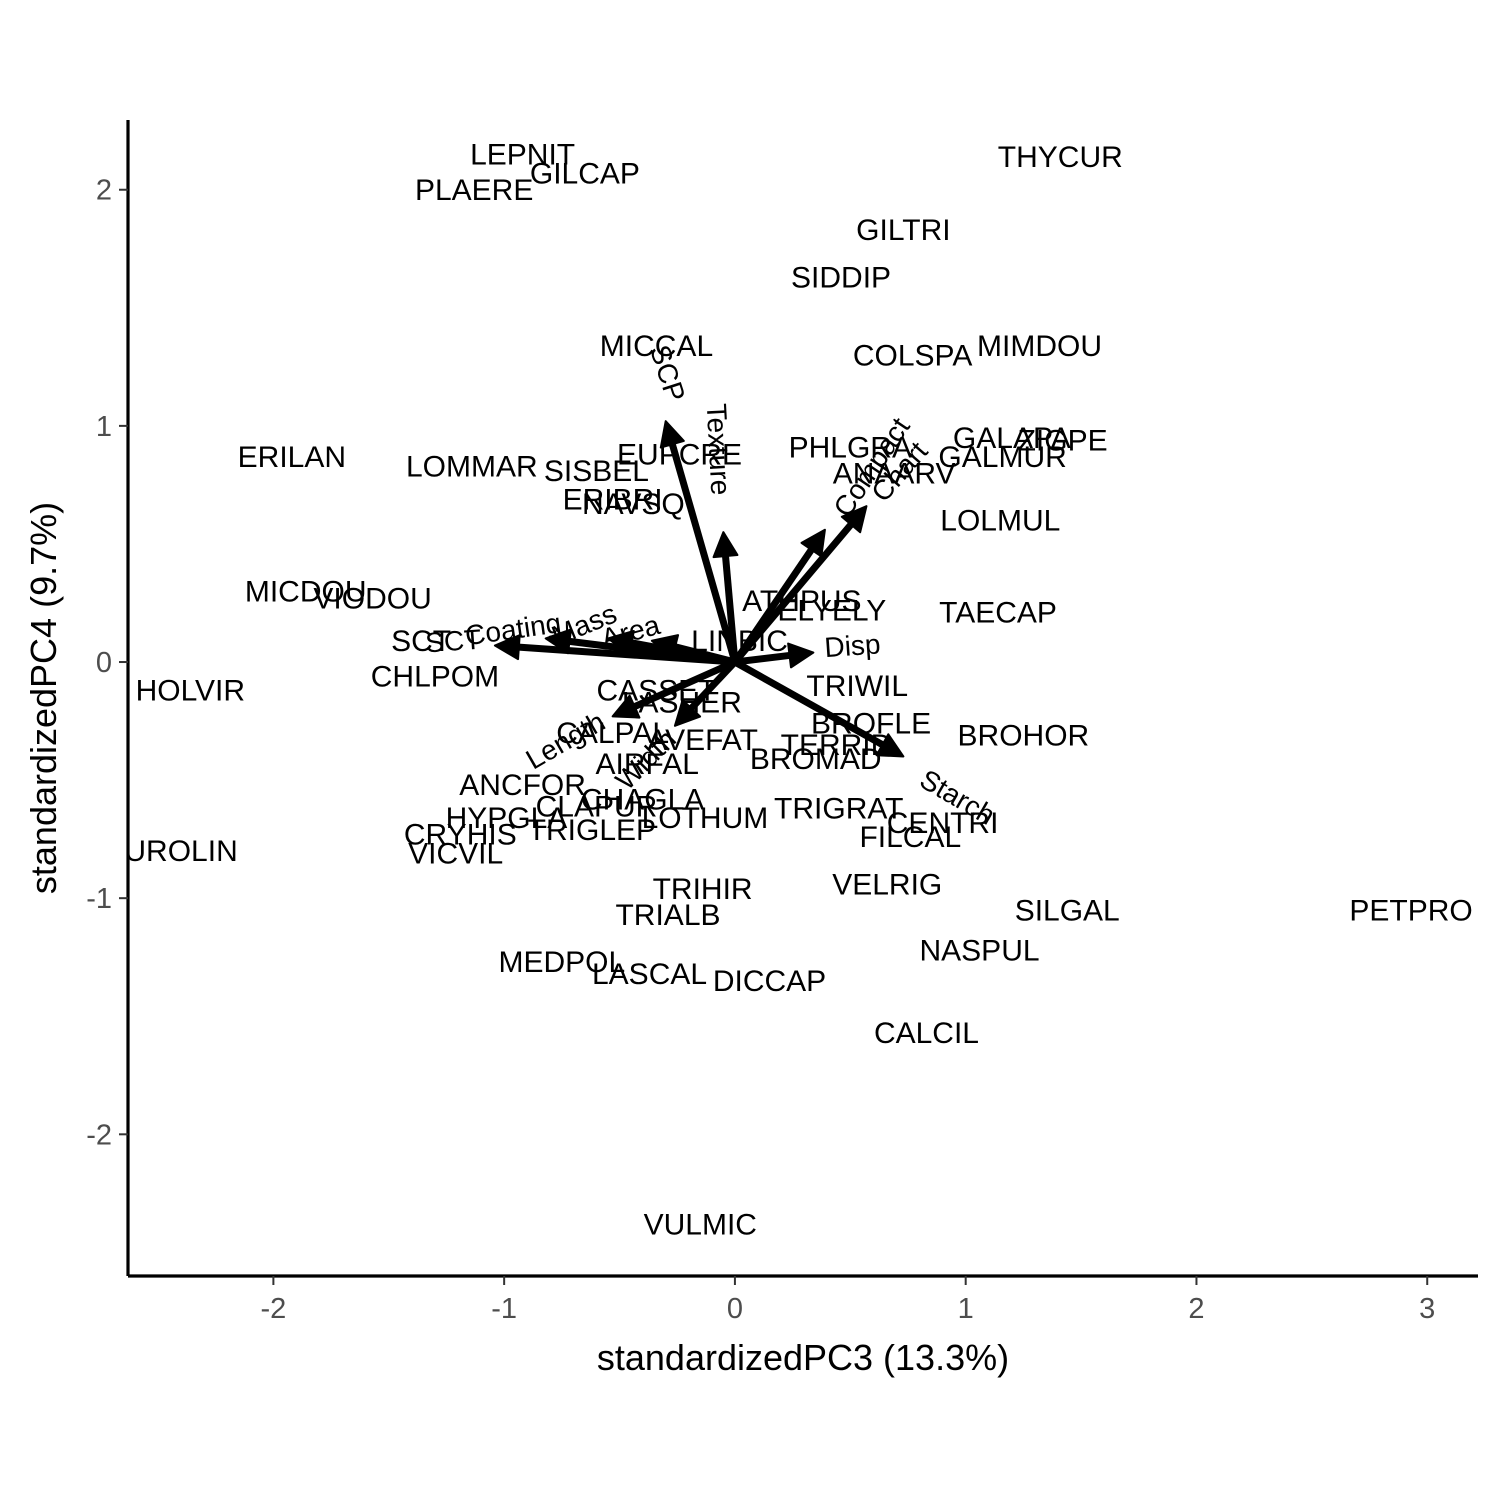  I want to click on trait-label: Texture, so click(719, 449).